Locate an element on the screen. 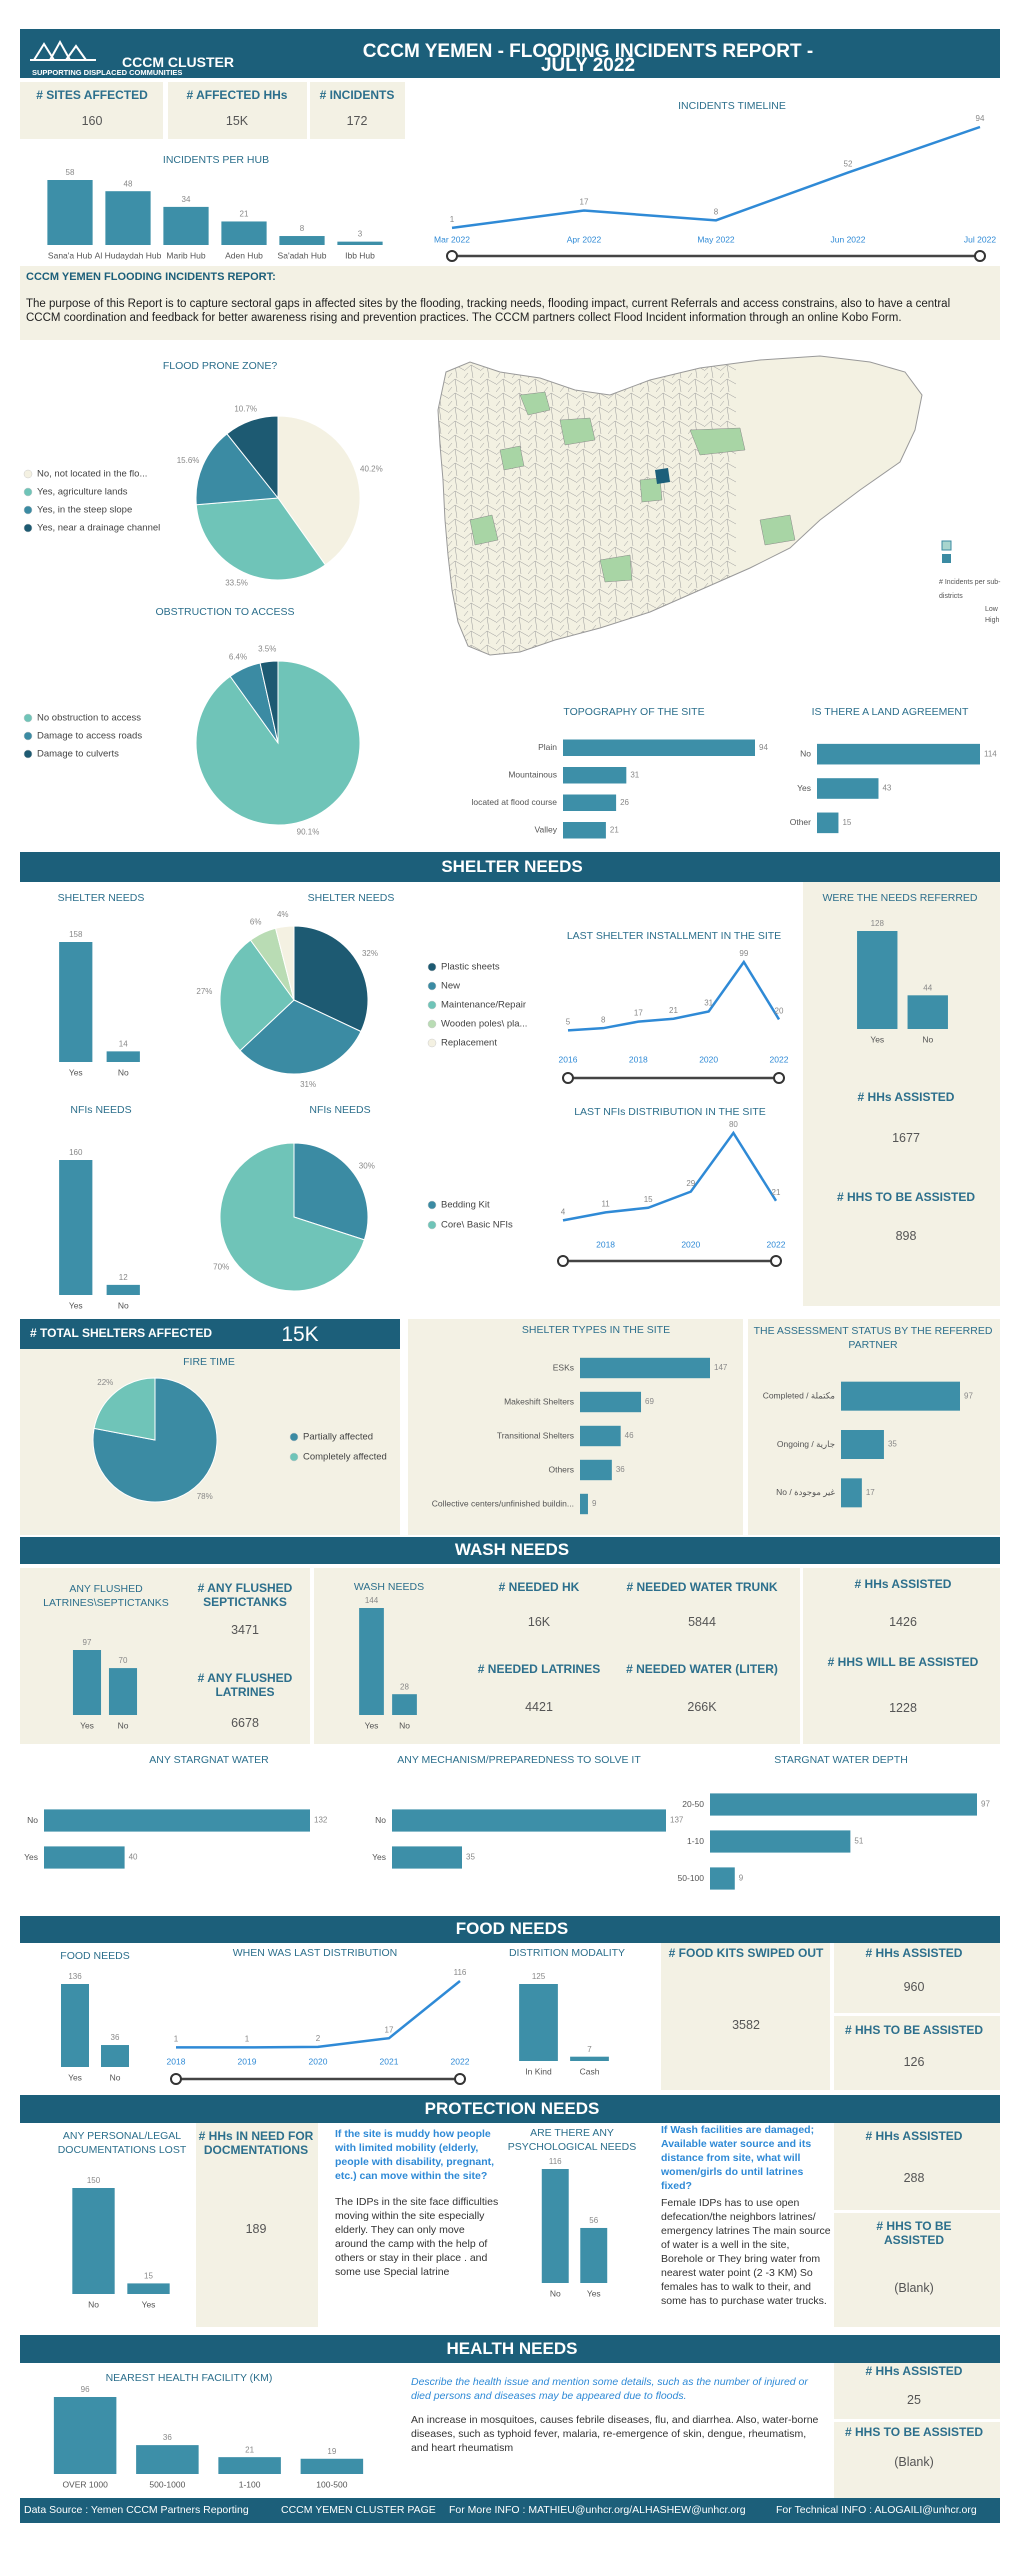 This screenshot has width=1024, height=2553. legend-label: Partially affected is located at coordinates (338, 1437).